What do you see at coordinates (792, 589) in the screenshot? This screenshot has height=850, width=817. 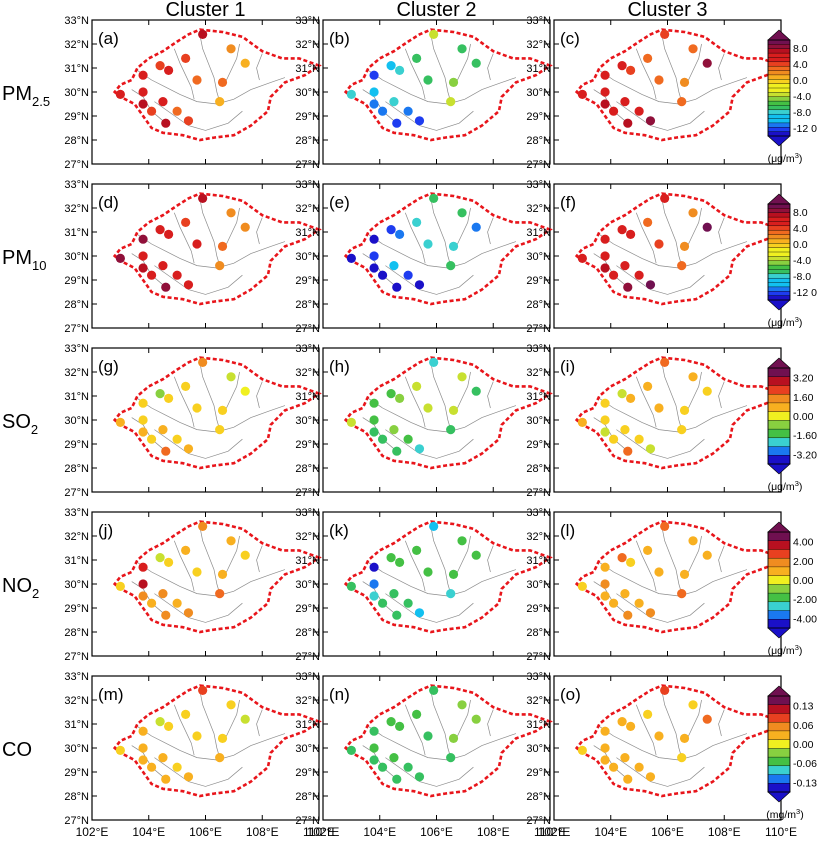 I see `colorbar-4: 4.00 2.00 0.00 -2.00 -4.00 (μg/m3)` at bounding box center [792, 589].